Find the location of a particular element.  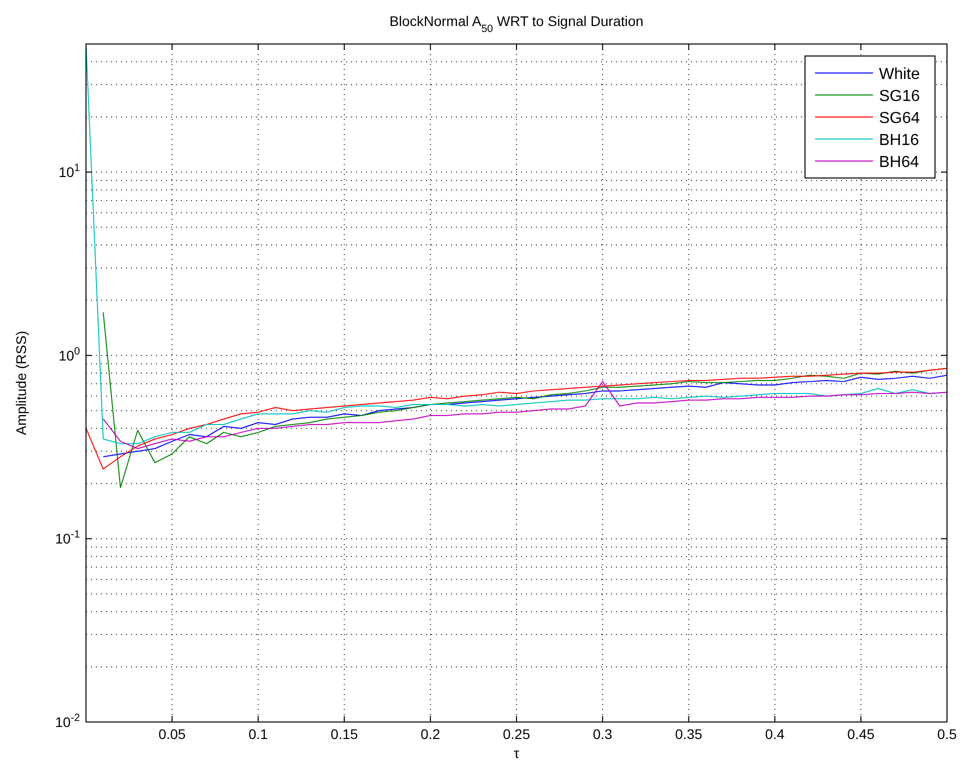

y-tick-label: 10$^{-2}$ is located at coordinates (67, 721).